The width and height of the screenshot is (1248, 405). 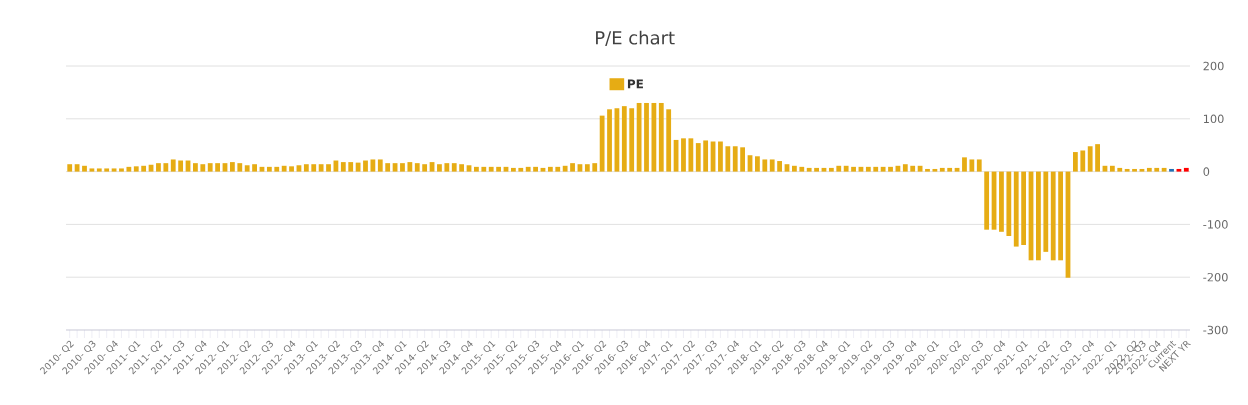 What do you see at coordinates (1213, 66) in the screenshot?
I see `y-tick-label: 200` at bounding box center [1213, 66].